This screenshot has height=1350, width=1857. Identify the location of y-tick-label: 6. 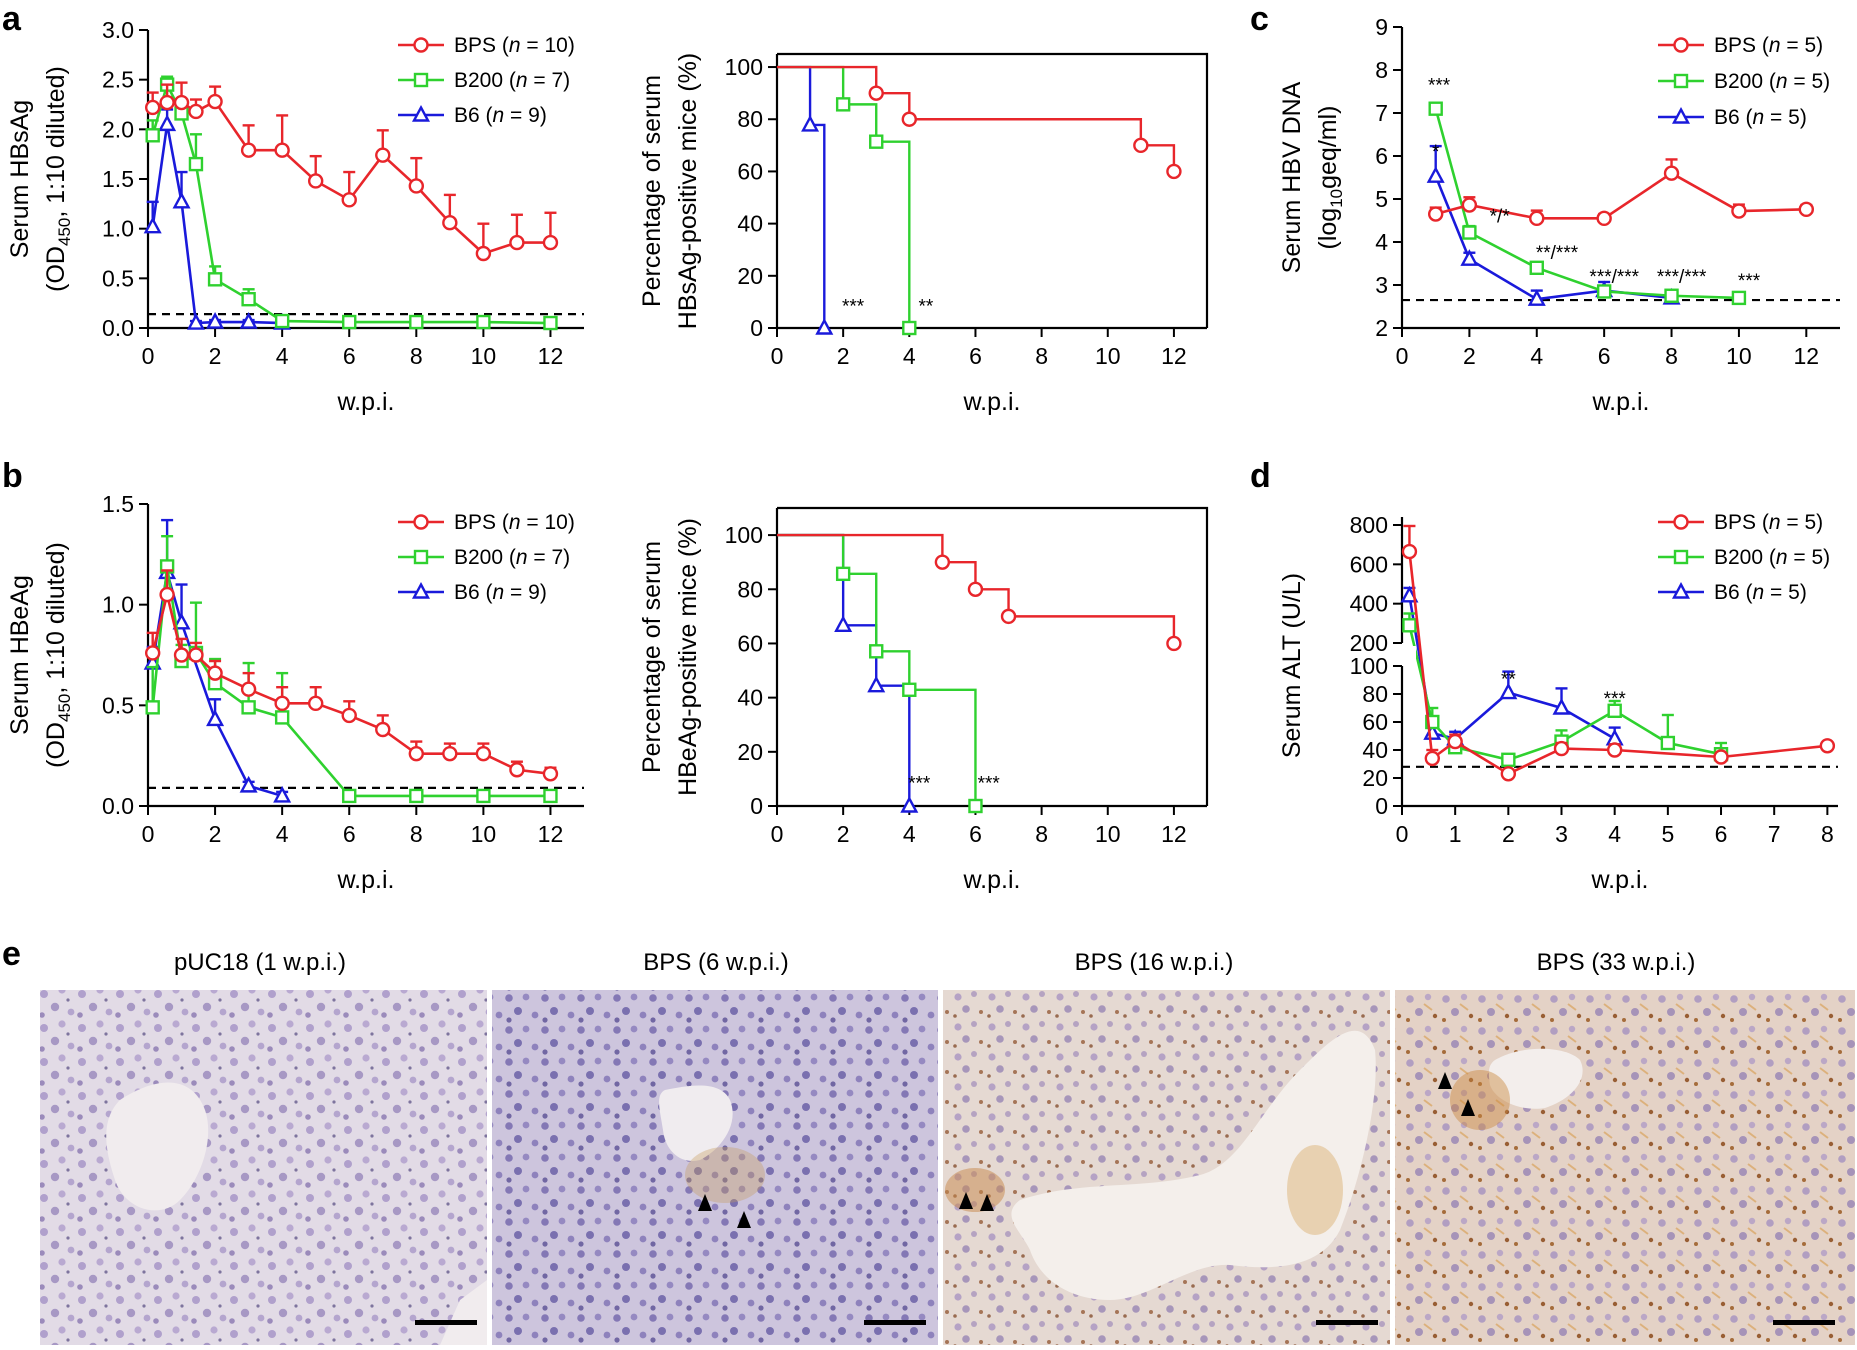
(1381, 156).